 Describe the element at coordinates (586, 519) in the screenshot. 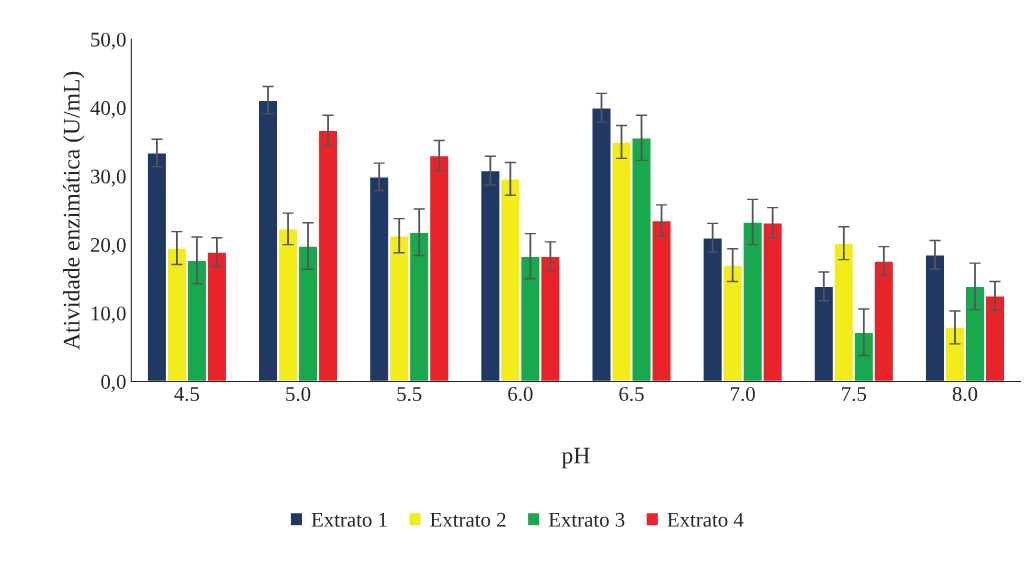

I see `legend-label: Extrato 3` at that location.